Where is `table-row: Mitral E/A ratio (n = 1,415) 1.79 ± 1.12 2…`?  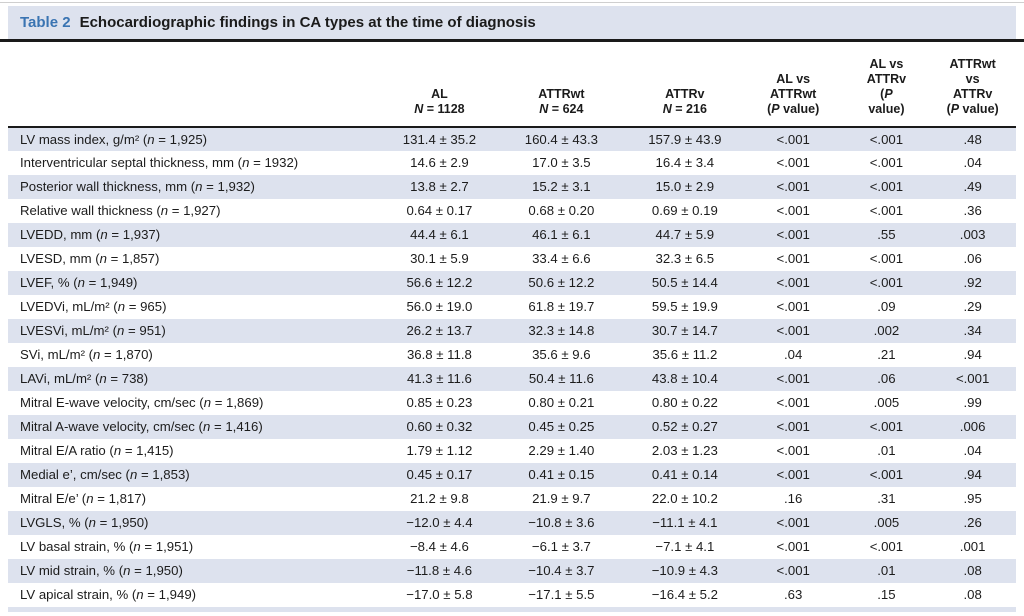
table-row: Mitral E/A ratio (n = 1,415) 1.79 ± 1.12 2… is located at coordinates (512, 451).